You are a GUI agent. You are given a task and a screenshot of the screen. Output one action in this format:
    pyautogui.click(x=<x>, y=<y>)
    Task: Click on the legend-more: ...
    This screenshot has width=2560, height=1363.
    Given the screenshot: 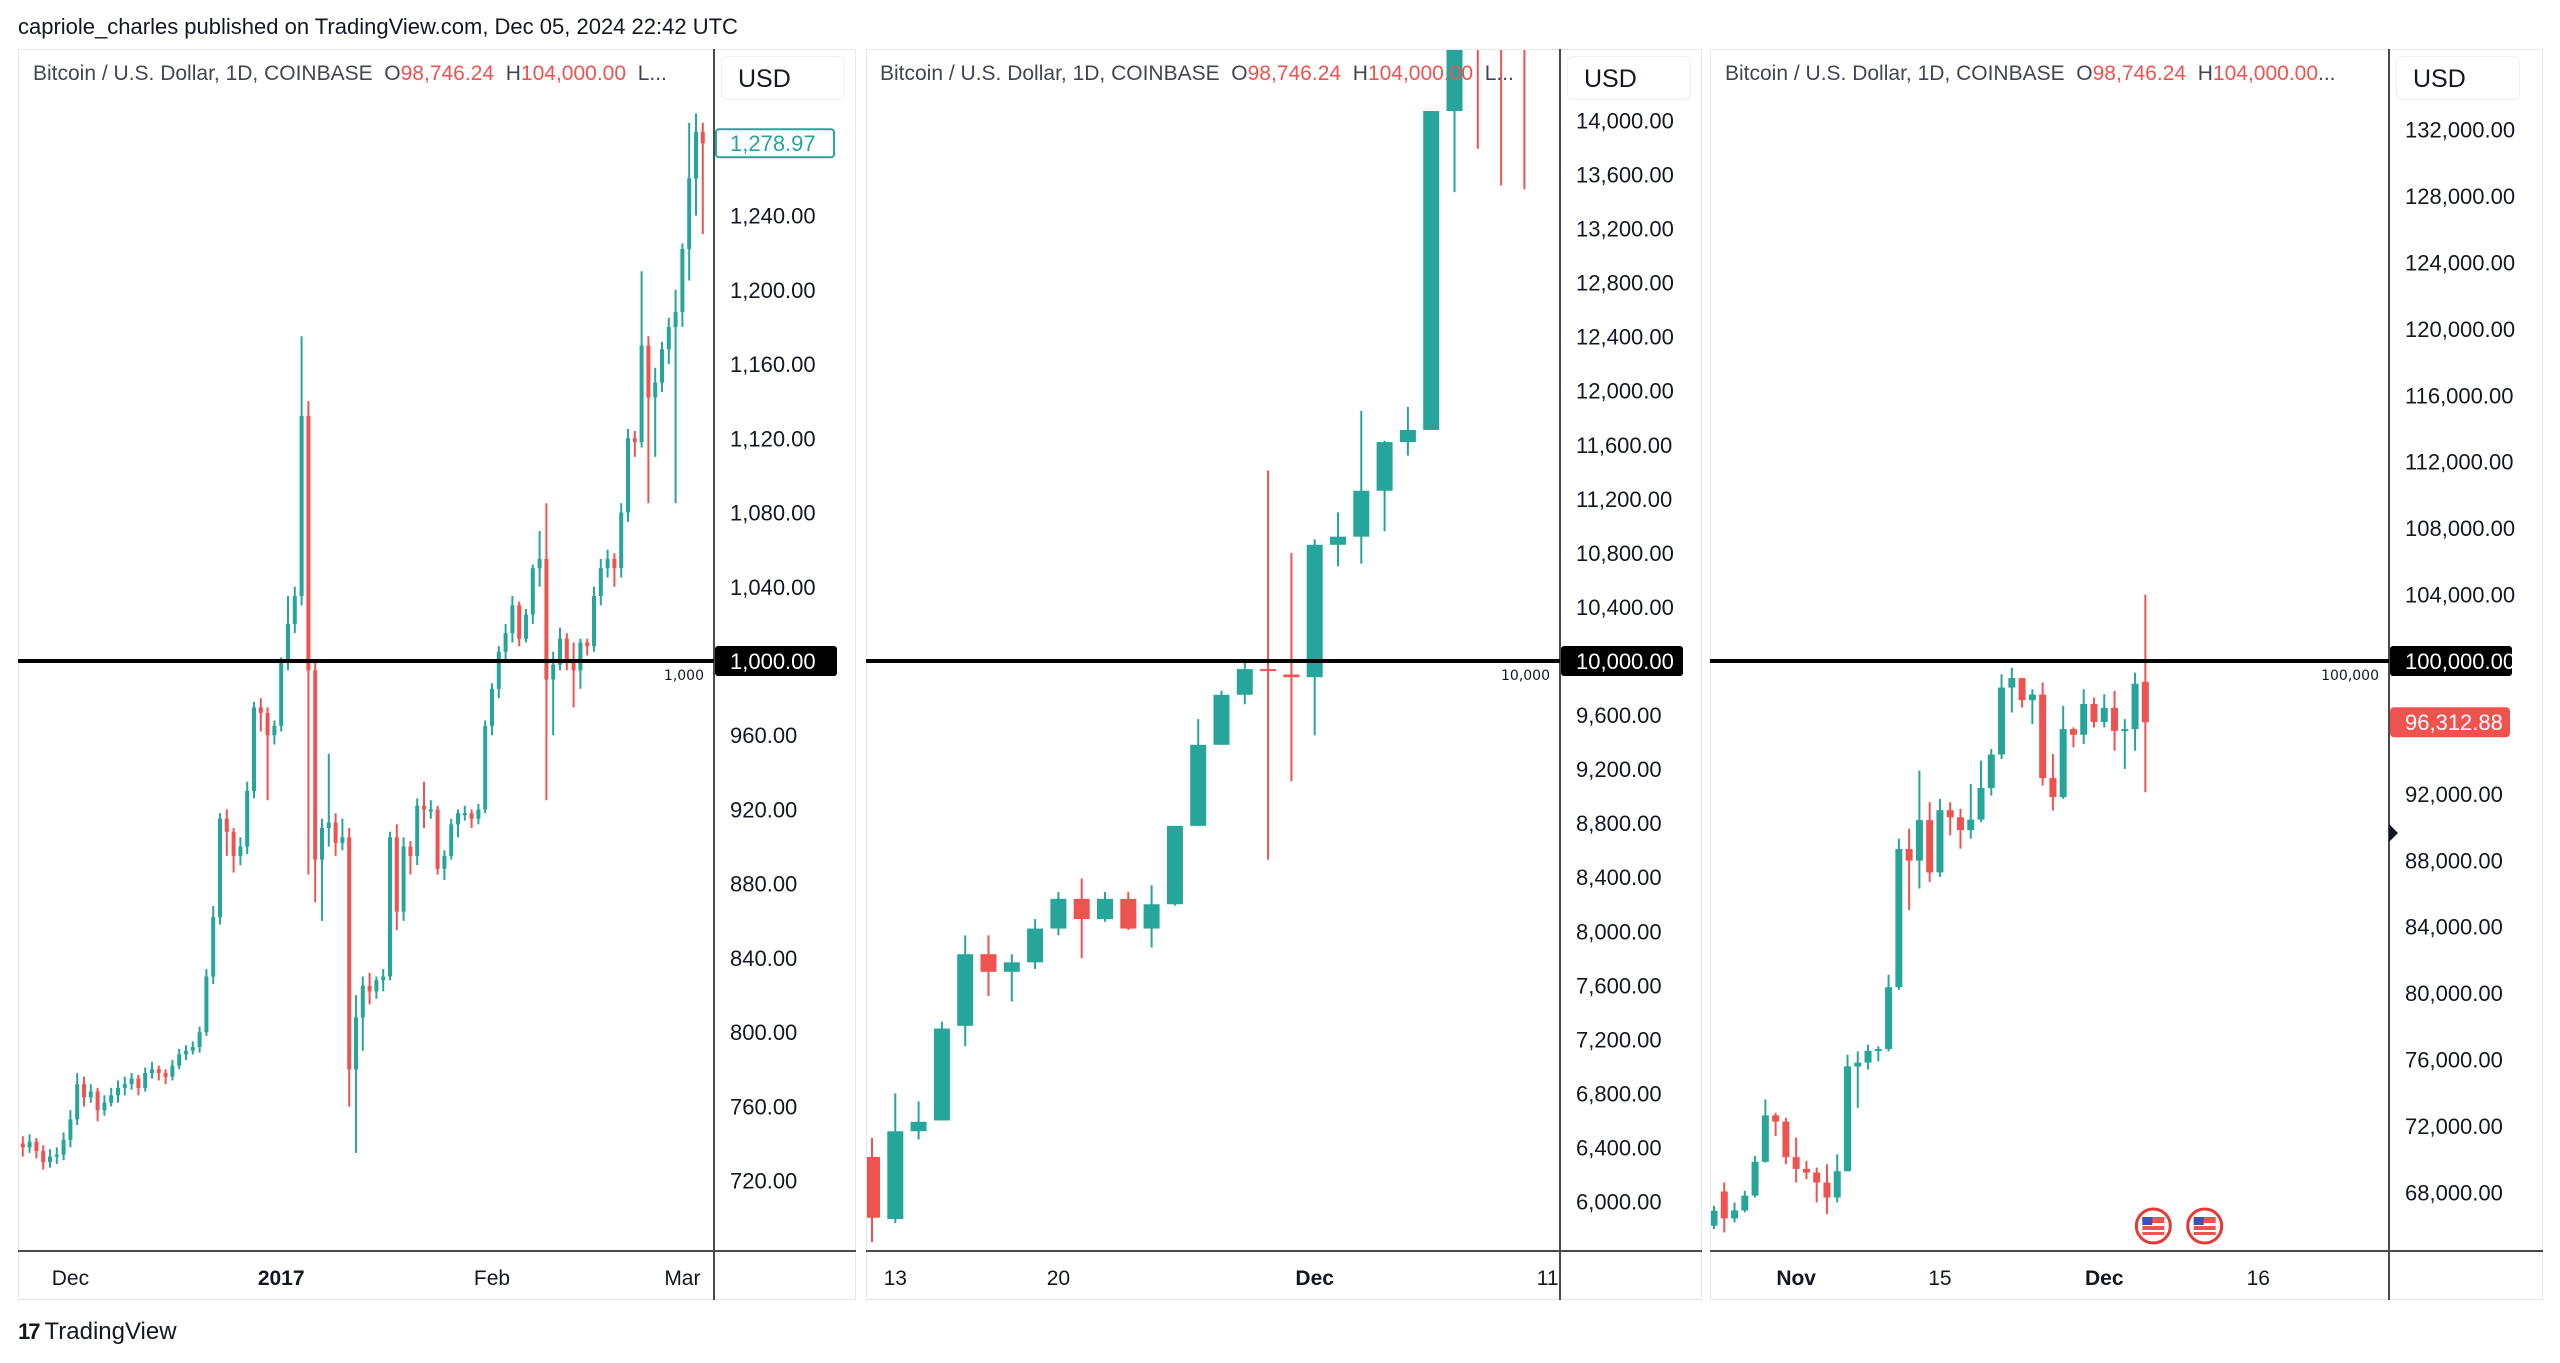 What is the action you would take?
    pyautogui.click(x=2327, y=73)
    